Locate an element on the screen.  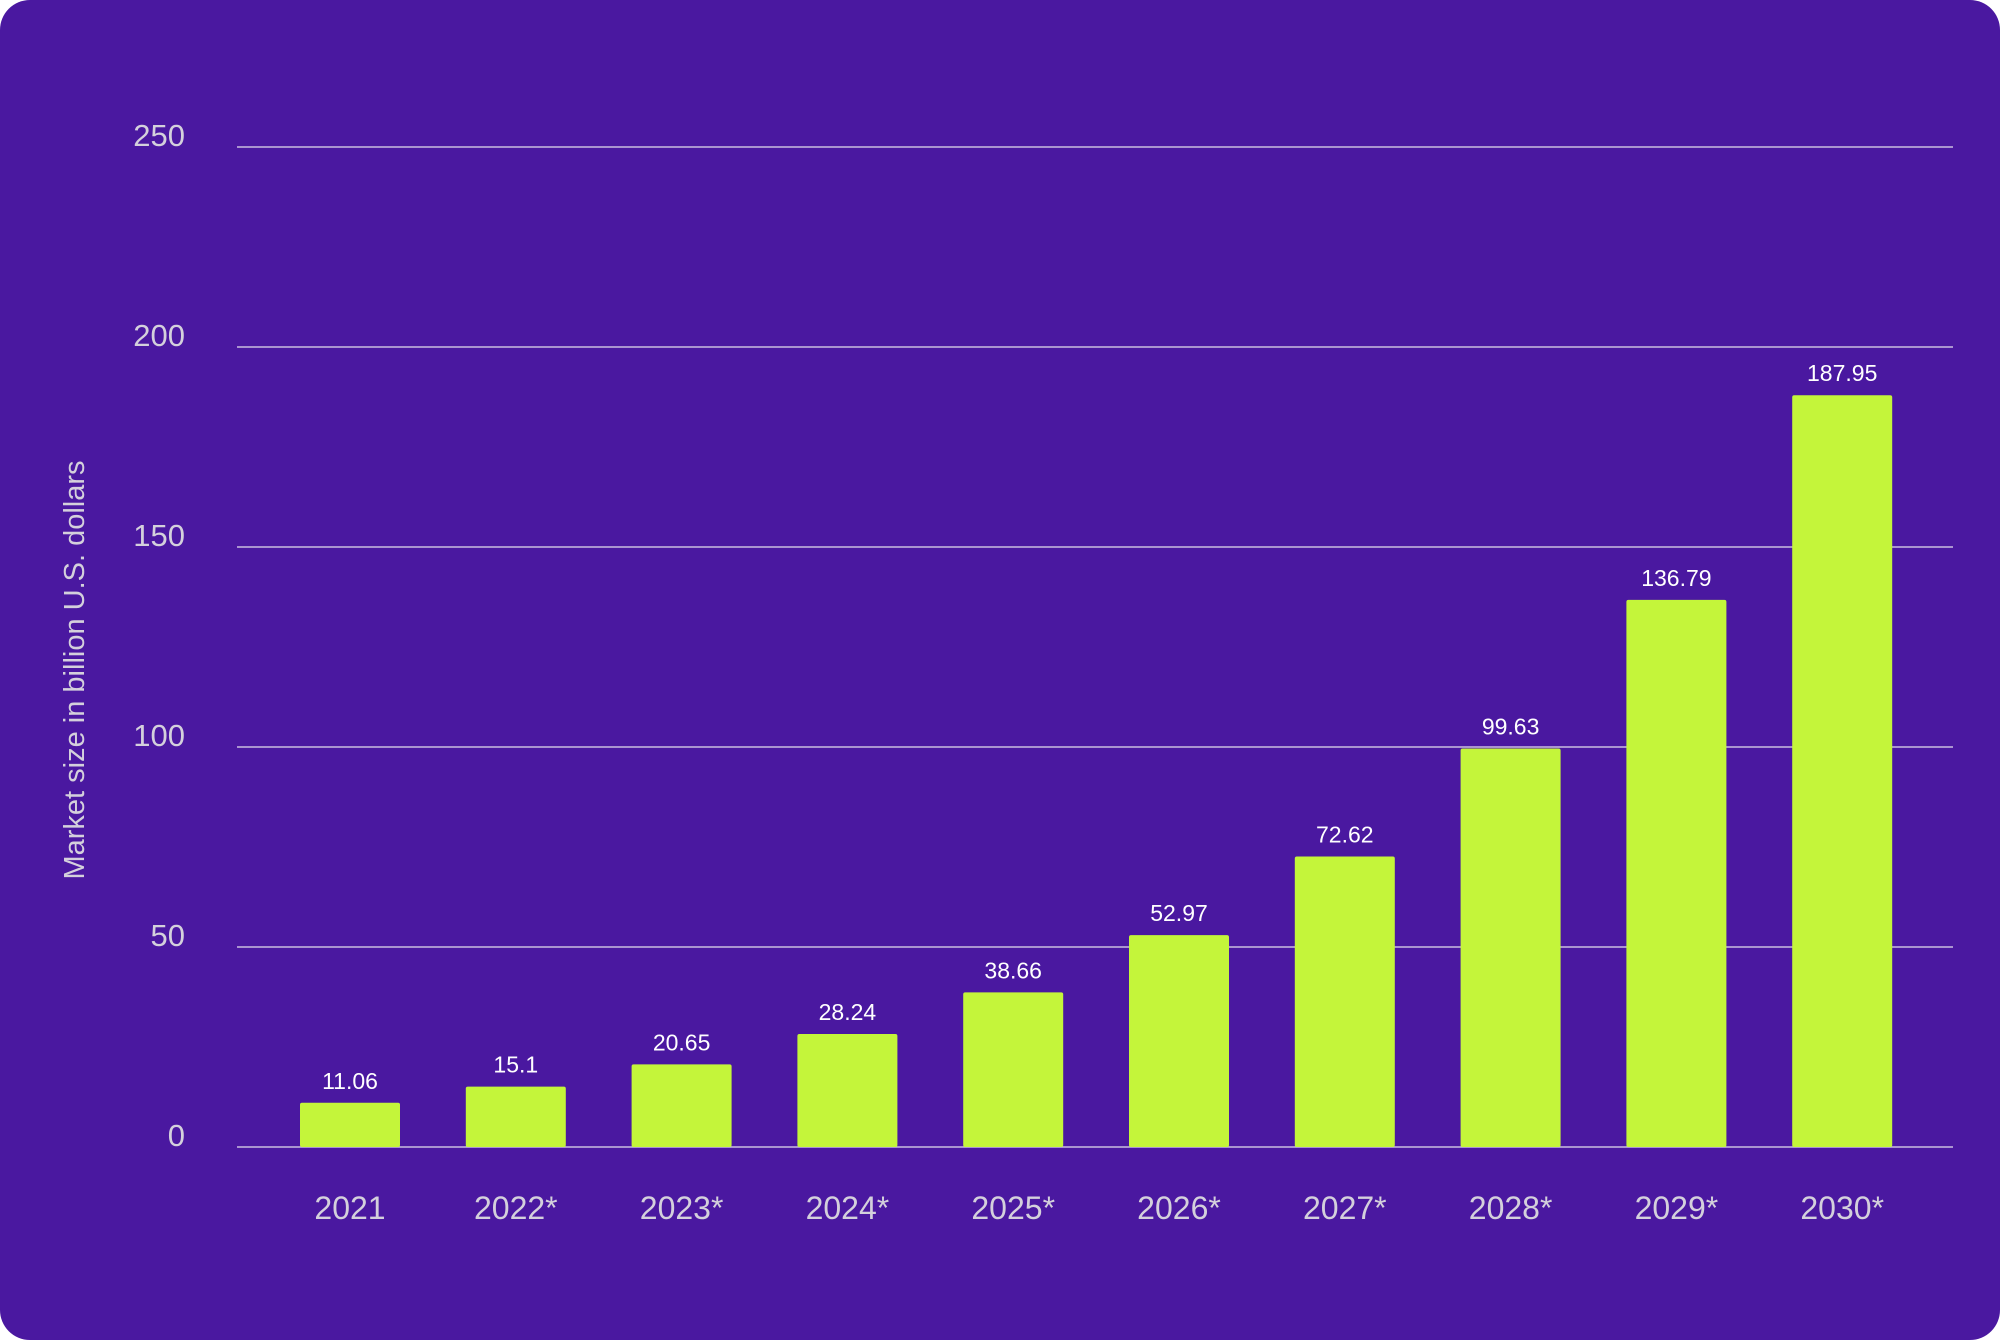
x-tick-2024*: 2024* is located at coordinates (848, 1208).